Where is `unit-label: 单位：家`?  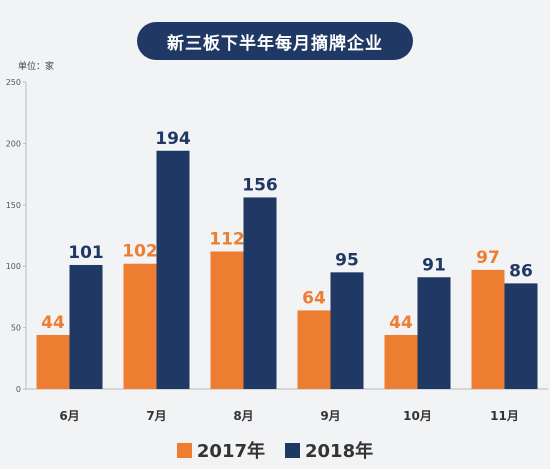
unit-label: 单位：家 is located at coordinates (36, 67).